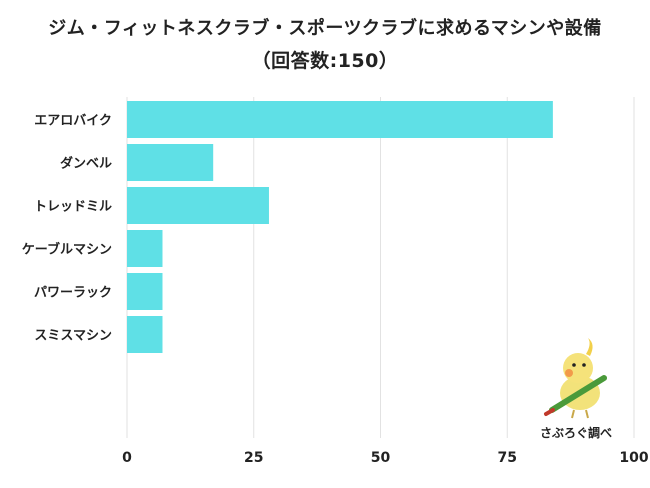 This screenshot has height=488, width=650. What do you see at coordinates (73, 207) in the screenshot?
I see `category-label: トレッドミル` at bounding box center [73, 207].